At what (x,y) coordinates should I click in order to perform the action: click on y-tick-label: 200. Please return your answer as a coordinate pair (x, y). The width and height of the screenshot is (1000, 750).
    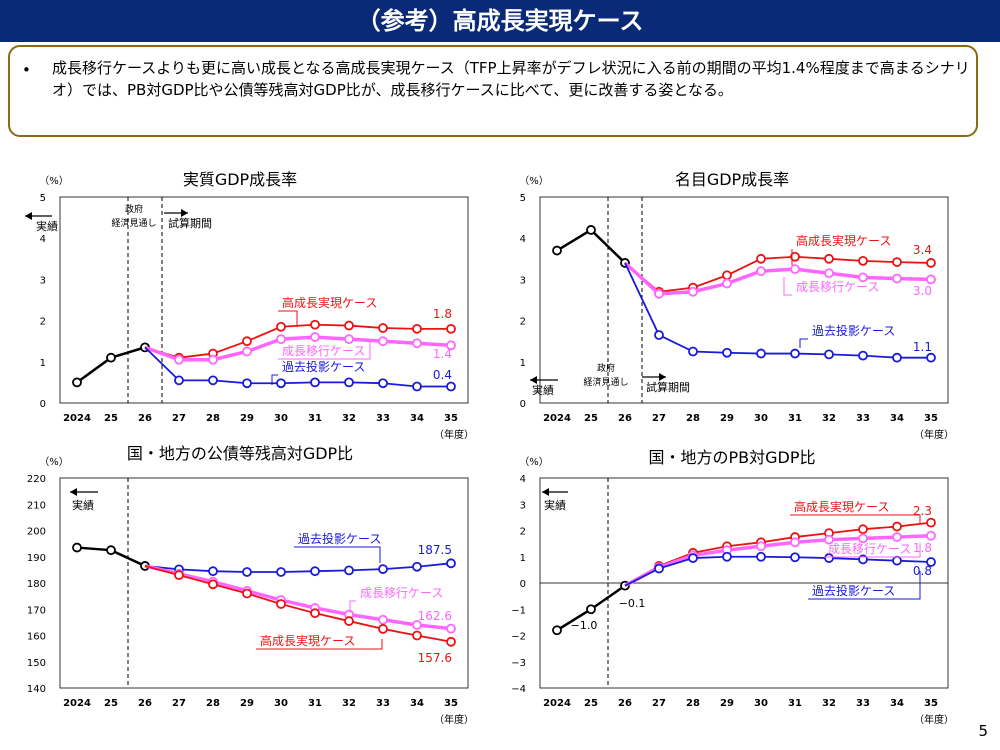
    Looking at the image, I should click on (36, 532).